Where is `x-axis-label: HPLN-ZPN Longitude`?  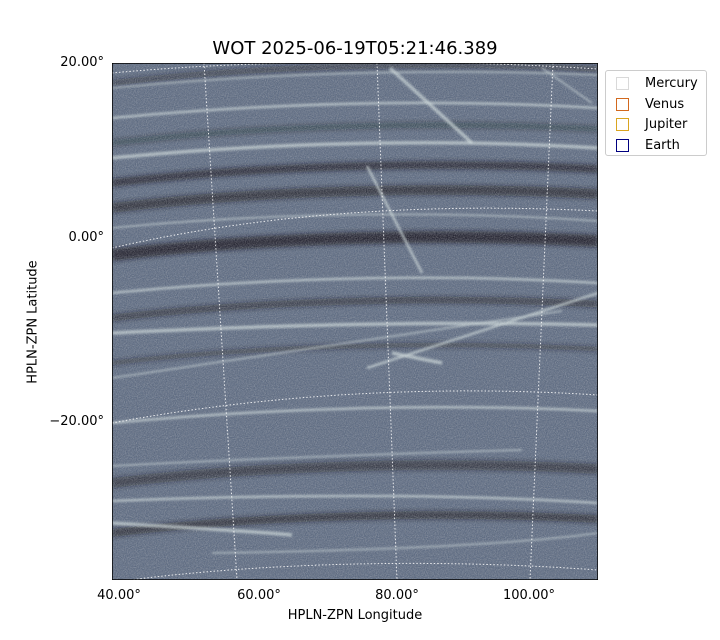 x-axis-label: HPLN-ZPN Longitude is located at coordinates (355, 615).